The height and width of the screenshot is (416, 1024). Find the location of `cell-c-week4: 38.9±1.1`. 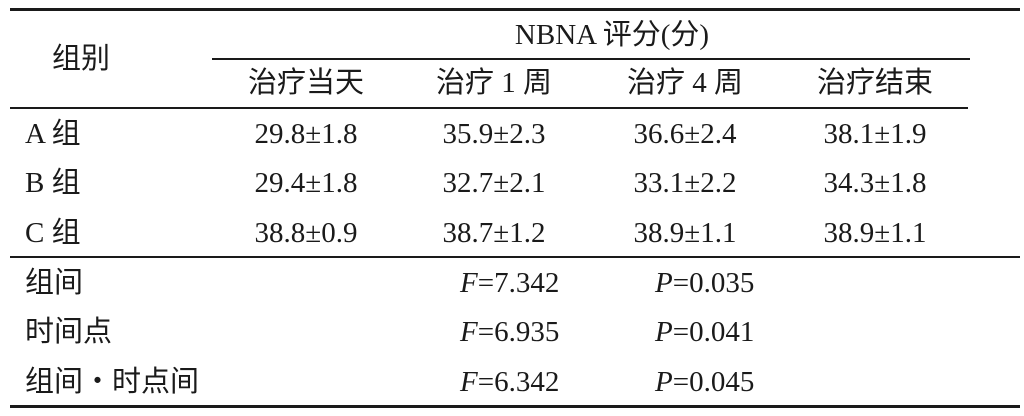

cell-c-week4: 38.9±1.1 is located at coordinates (685, 233).